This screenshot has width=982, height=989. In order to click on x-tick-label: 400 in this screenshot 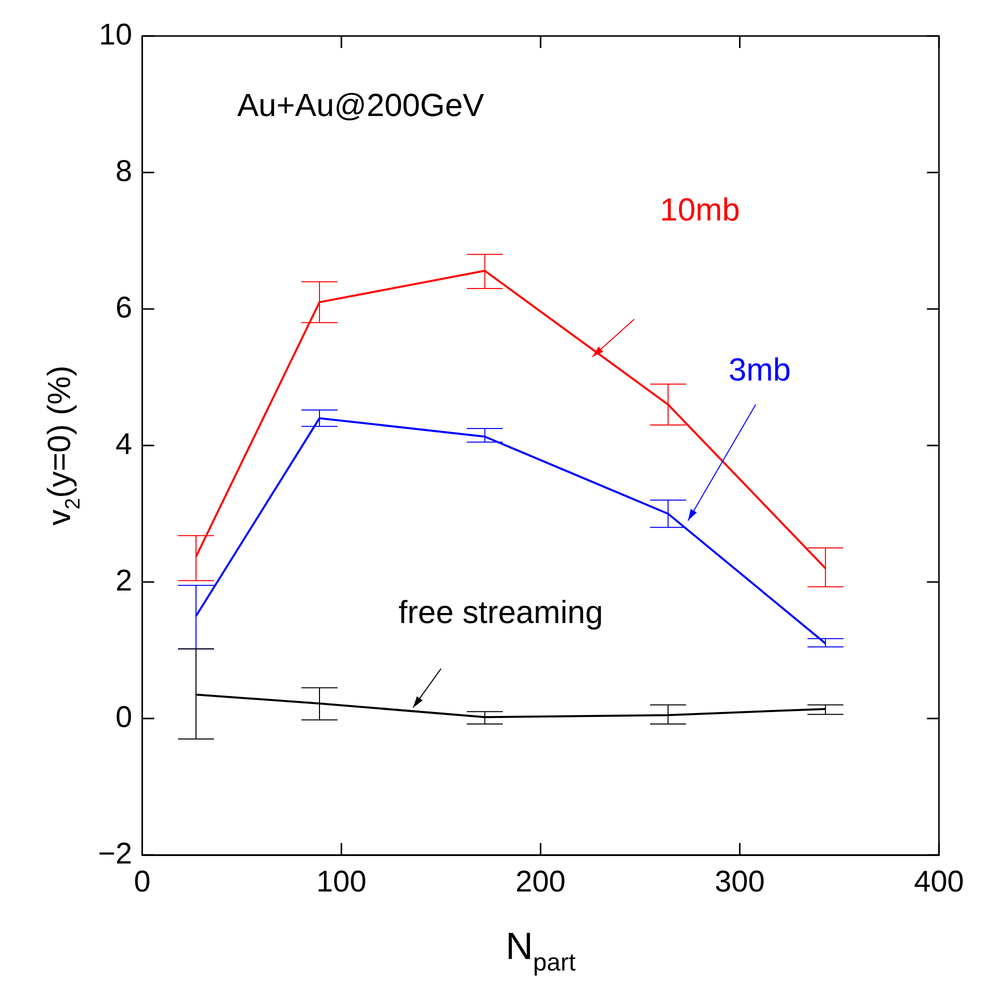, I will do `click(939, 881)`.